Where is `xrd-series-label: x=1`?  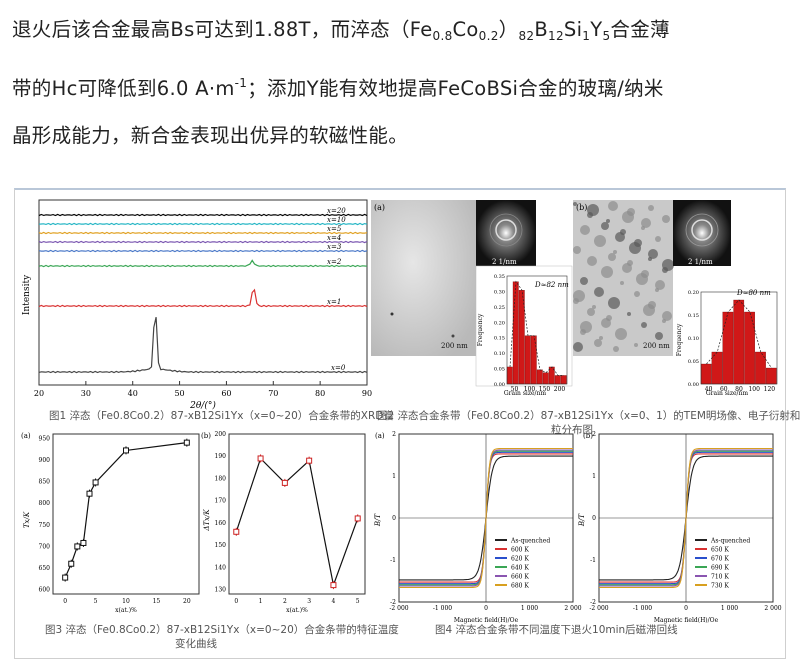 xrd-series-label: x=1 is located at coordinates (334, 302).